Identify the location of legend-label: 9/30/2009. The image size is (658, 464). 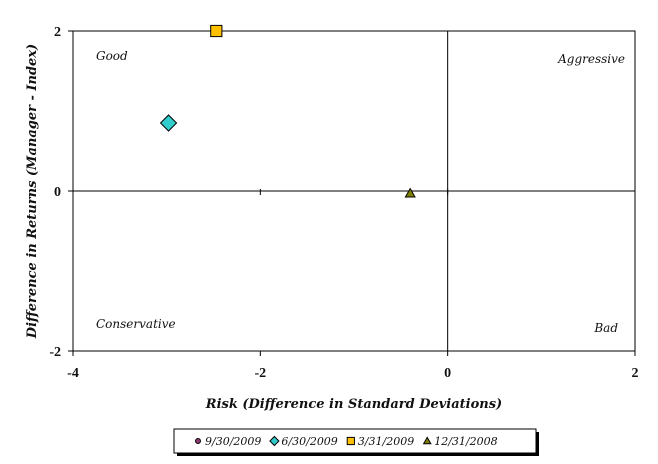
(233, 441).